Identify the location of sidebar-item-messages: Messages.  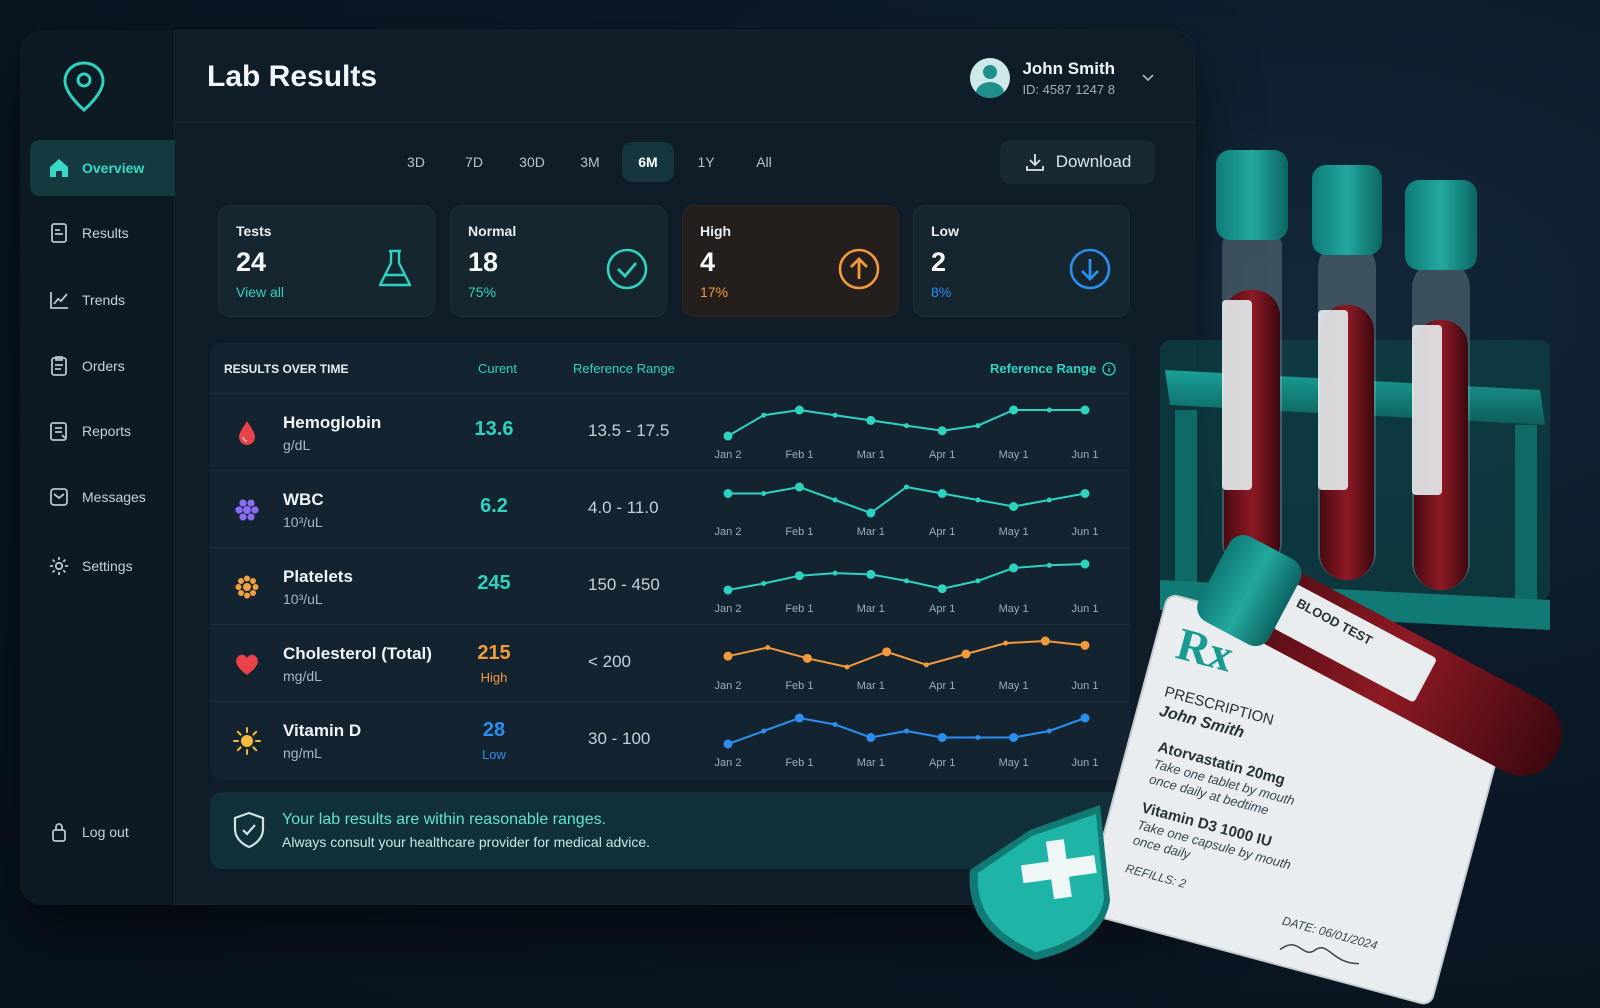
(102, 497).